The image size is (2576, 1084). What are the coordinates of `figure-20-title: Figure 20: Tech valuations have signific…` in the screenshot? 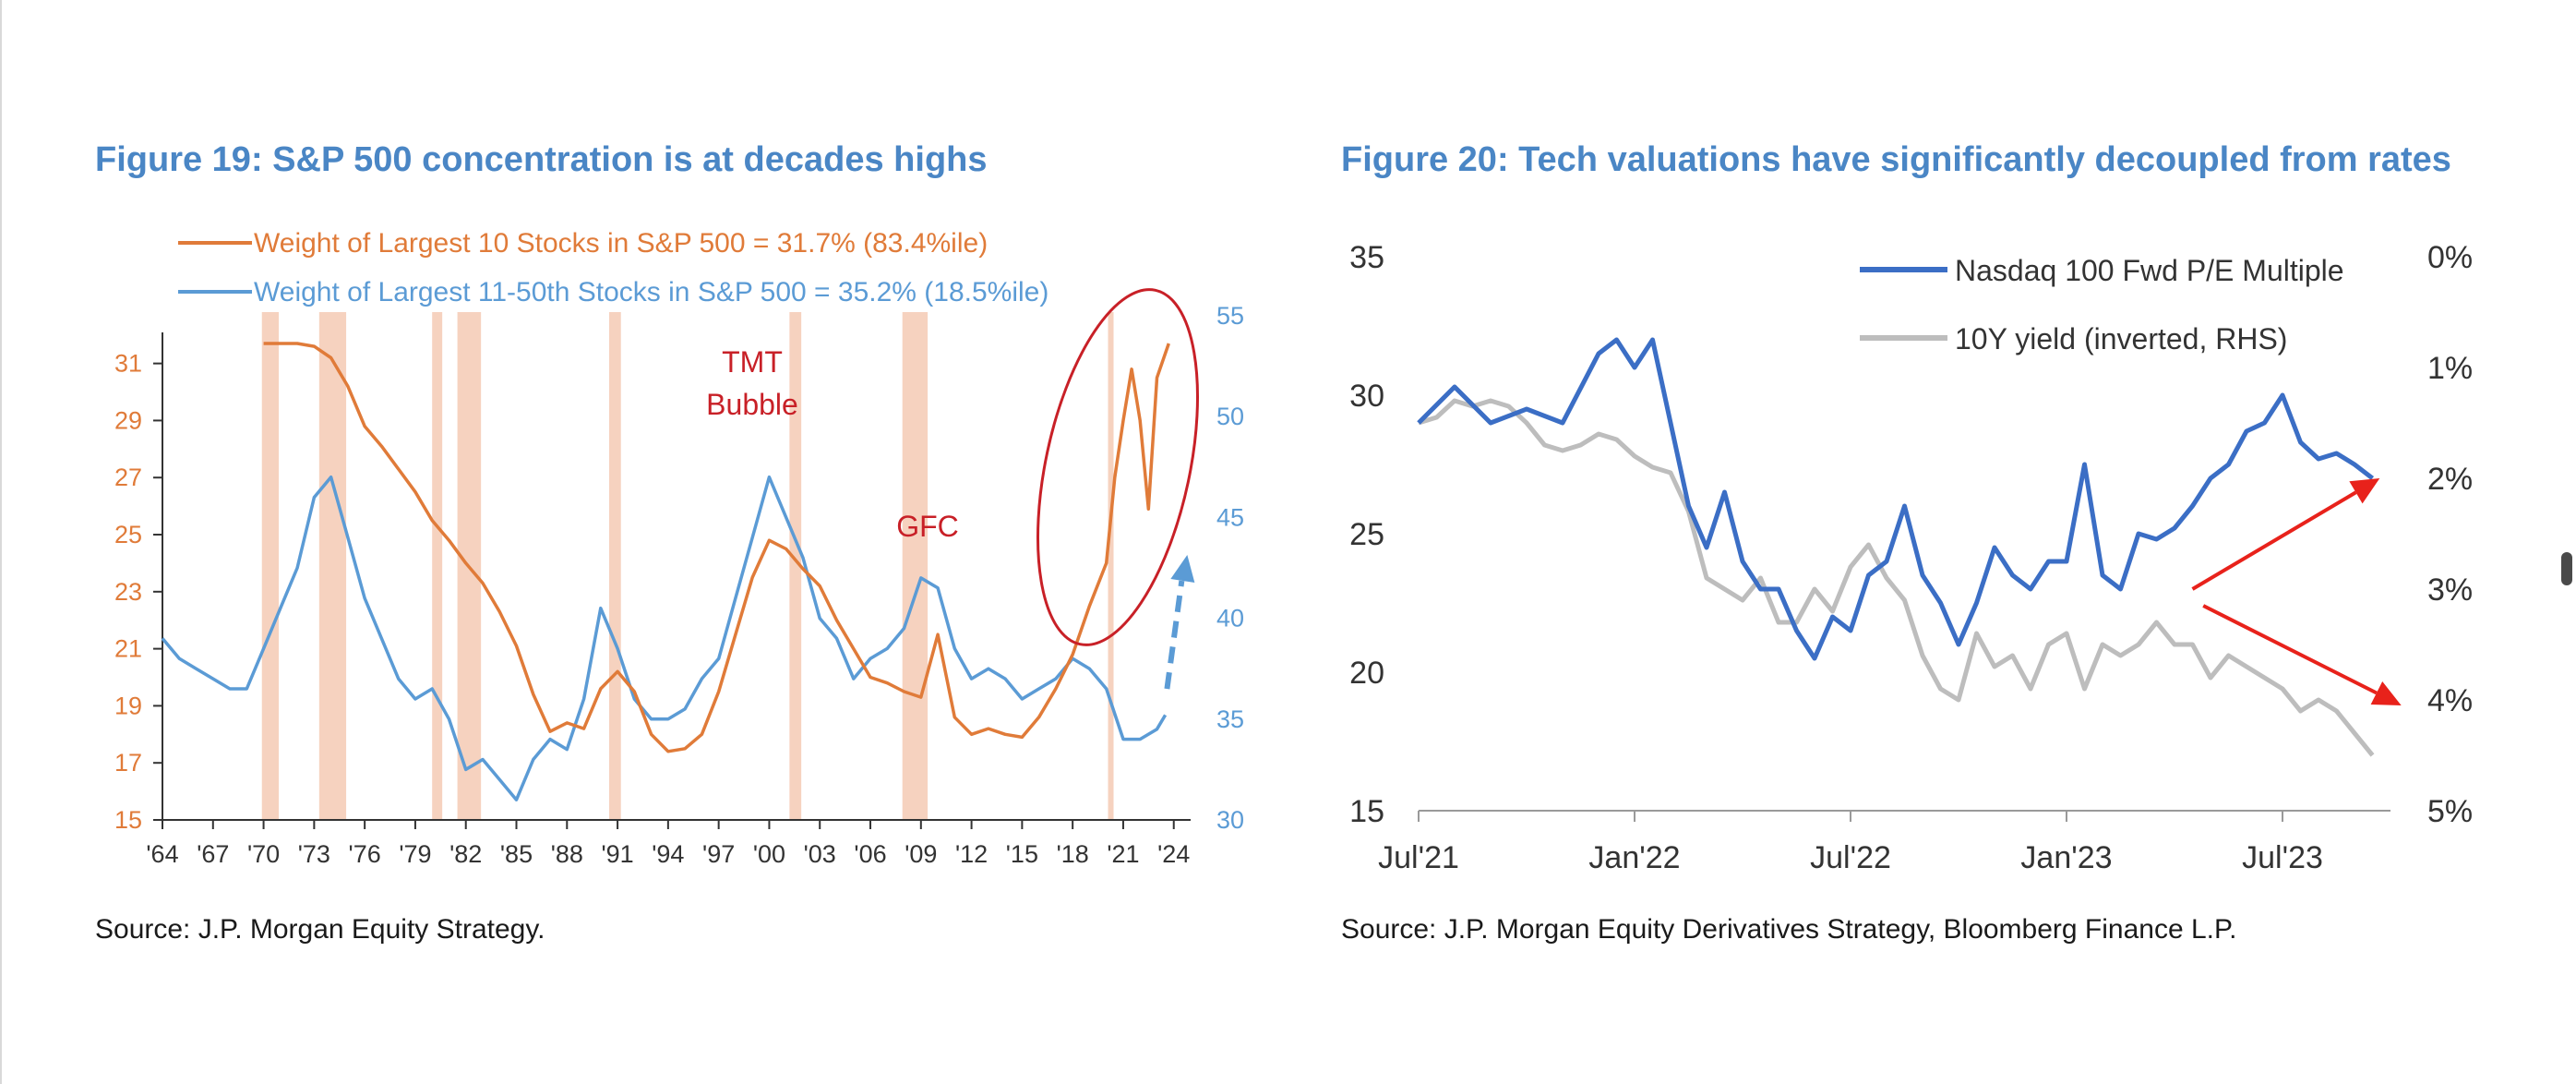 It's located at (1896, 160).